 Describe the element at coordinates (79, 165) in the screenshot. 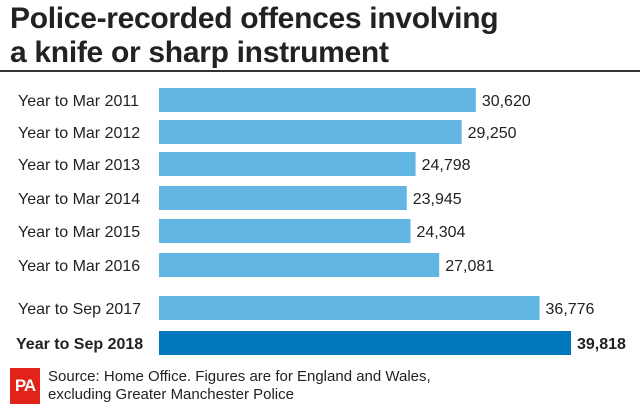

I see `category-label-year-to-mar-2013: Year to Mar 2013` at that location.